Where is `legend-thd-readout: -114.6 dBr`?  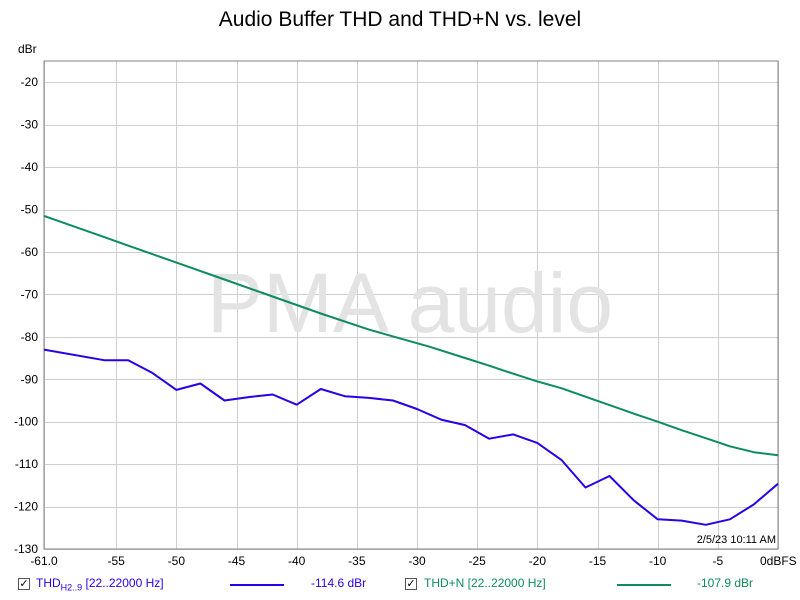
legend-thd-readout: -114.6 dBr is located at coordinates (339, 583).